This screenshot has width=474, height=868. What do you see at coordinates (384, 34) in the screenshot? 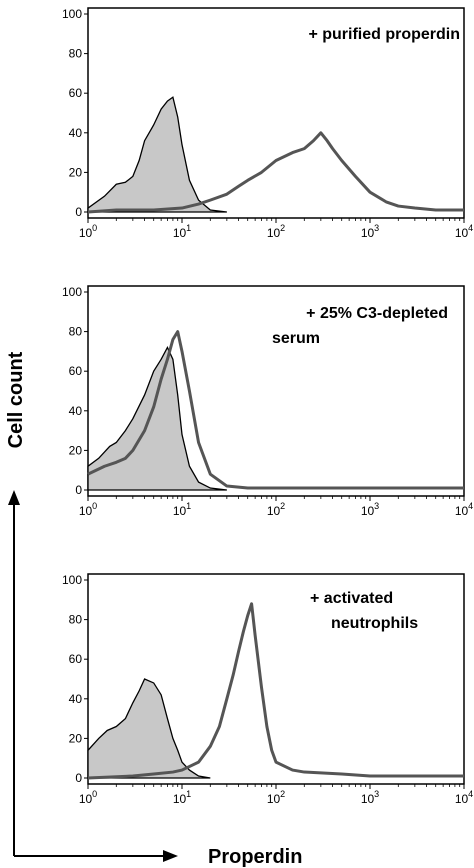
I see `annotation-line-1: + purified properdin` at bounding box center [384, 34].